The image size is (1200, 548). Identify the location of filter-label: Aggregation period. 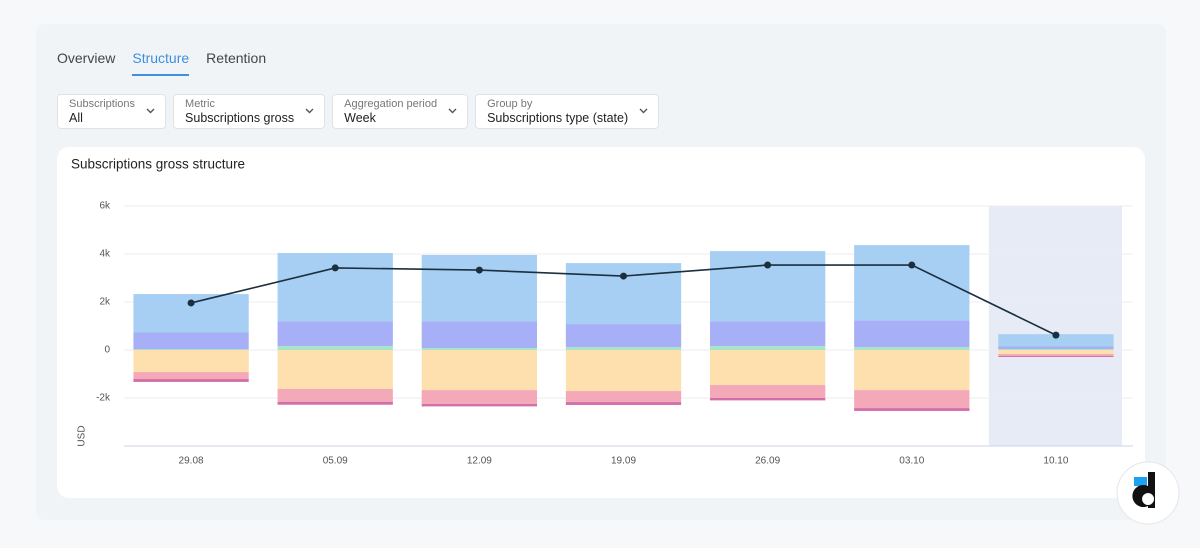
(391, 104).